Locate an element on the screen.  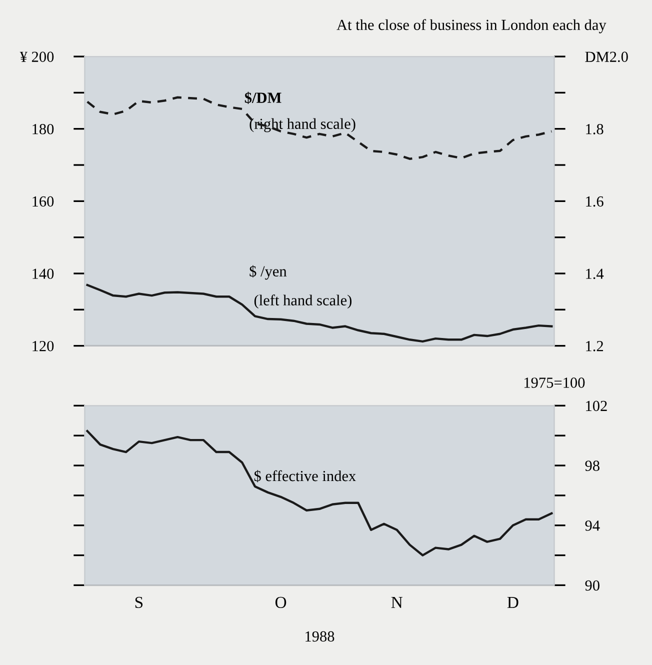
series-label: $/DM is located at coordinates (263, 98).